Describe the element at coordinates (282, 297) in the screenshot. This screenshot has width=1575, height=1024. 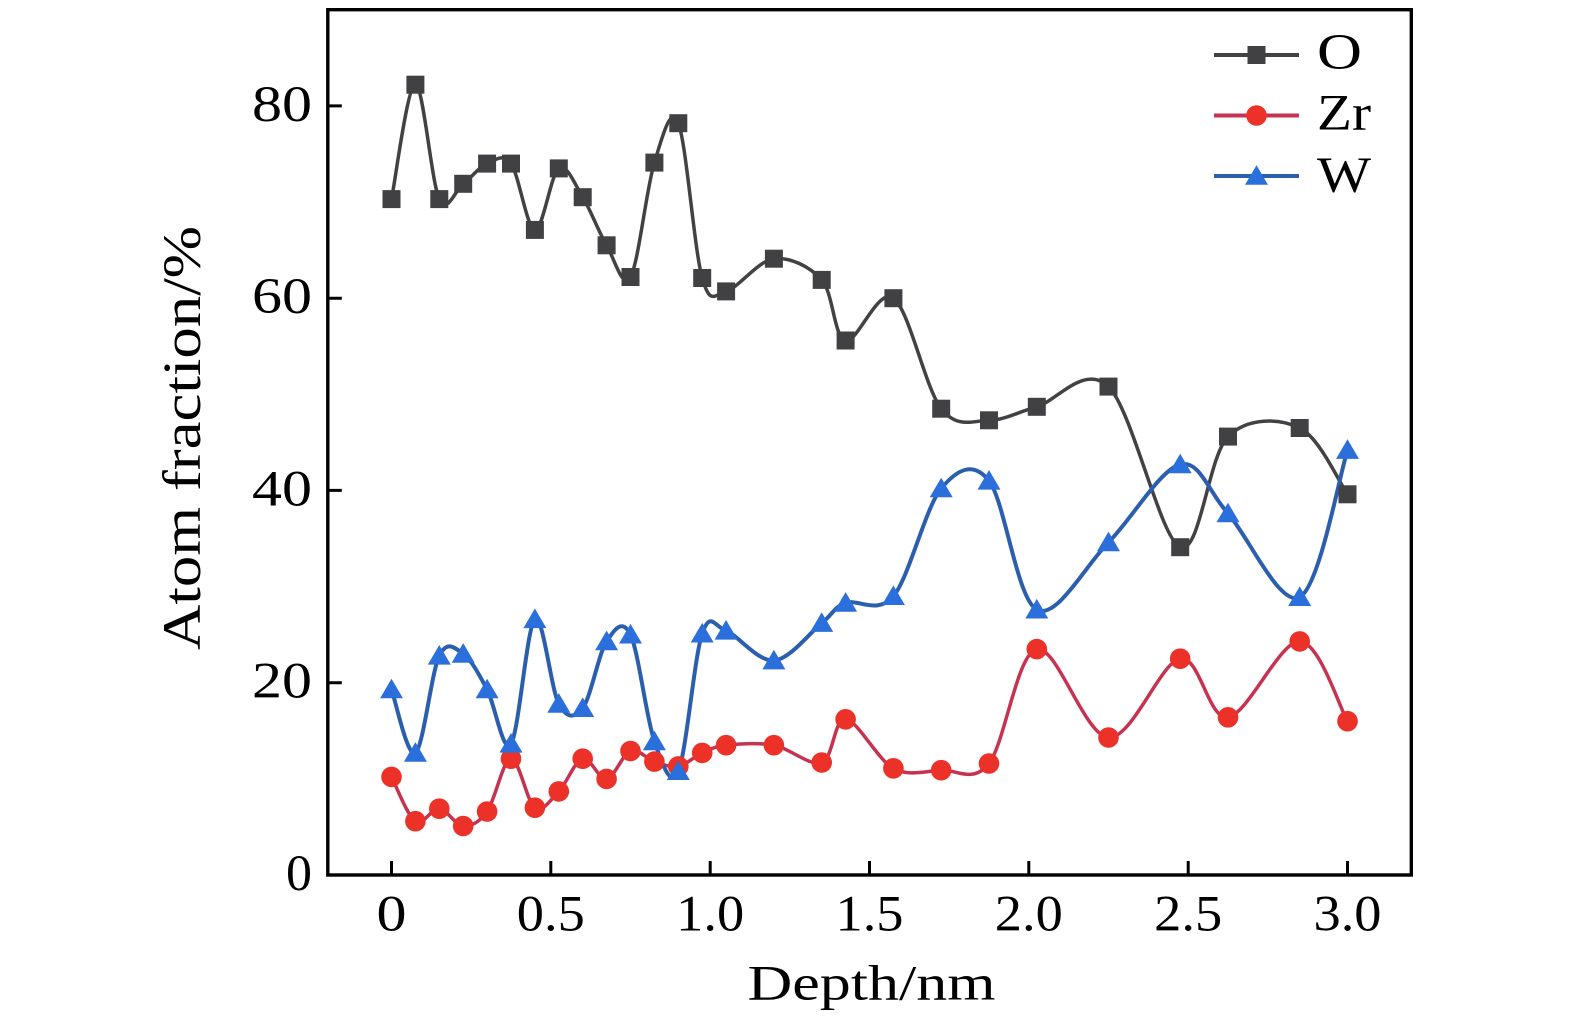
I see `svg-text: 60` at that location.